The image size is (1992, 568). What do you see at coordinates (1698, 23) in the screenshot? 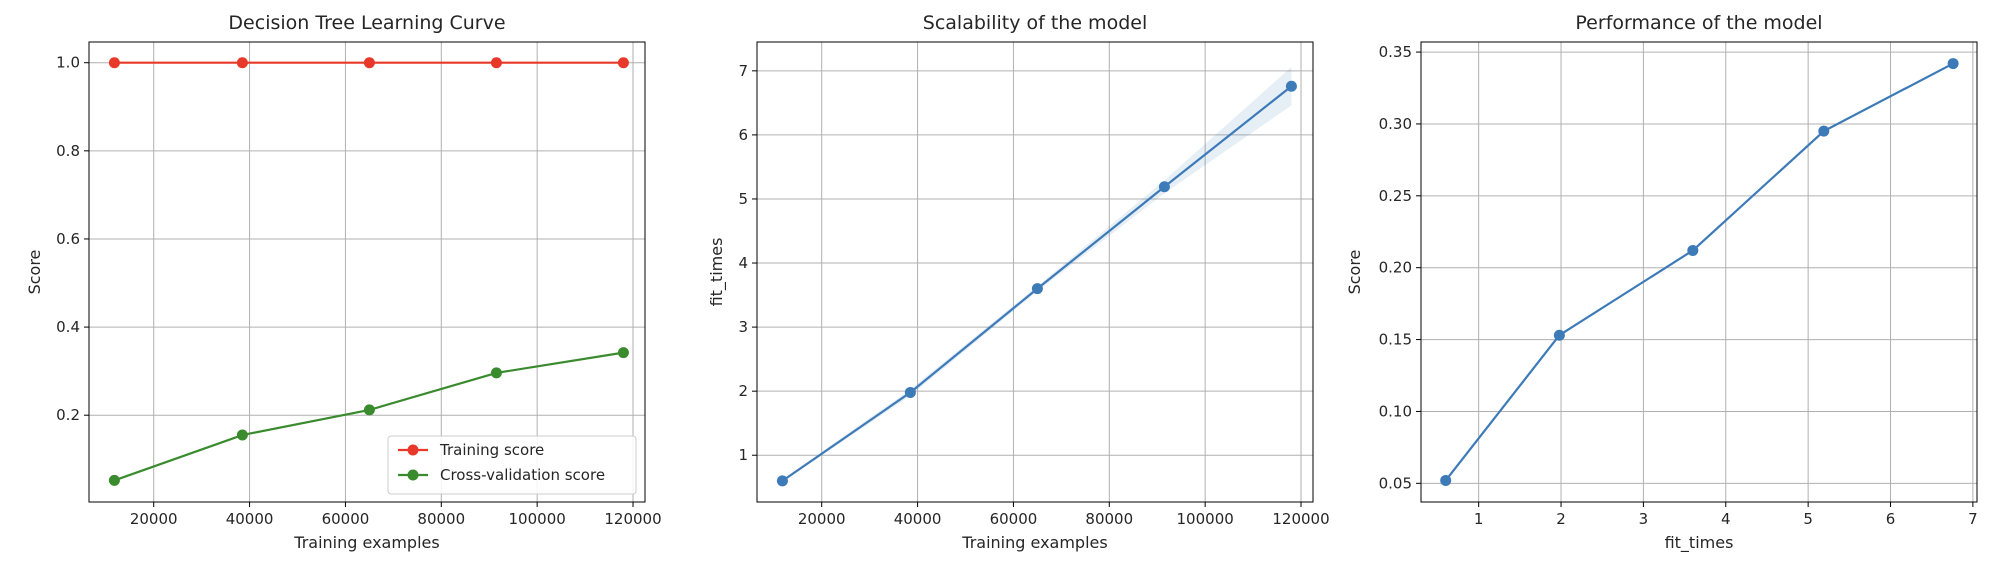
I see `chart-title: Performance of the model` at bounding box center [1698, 23].